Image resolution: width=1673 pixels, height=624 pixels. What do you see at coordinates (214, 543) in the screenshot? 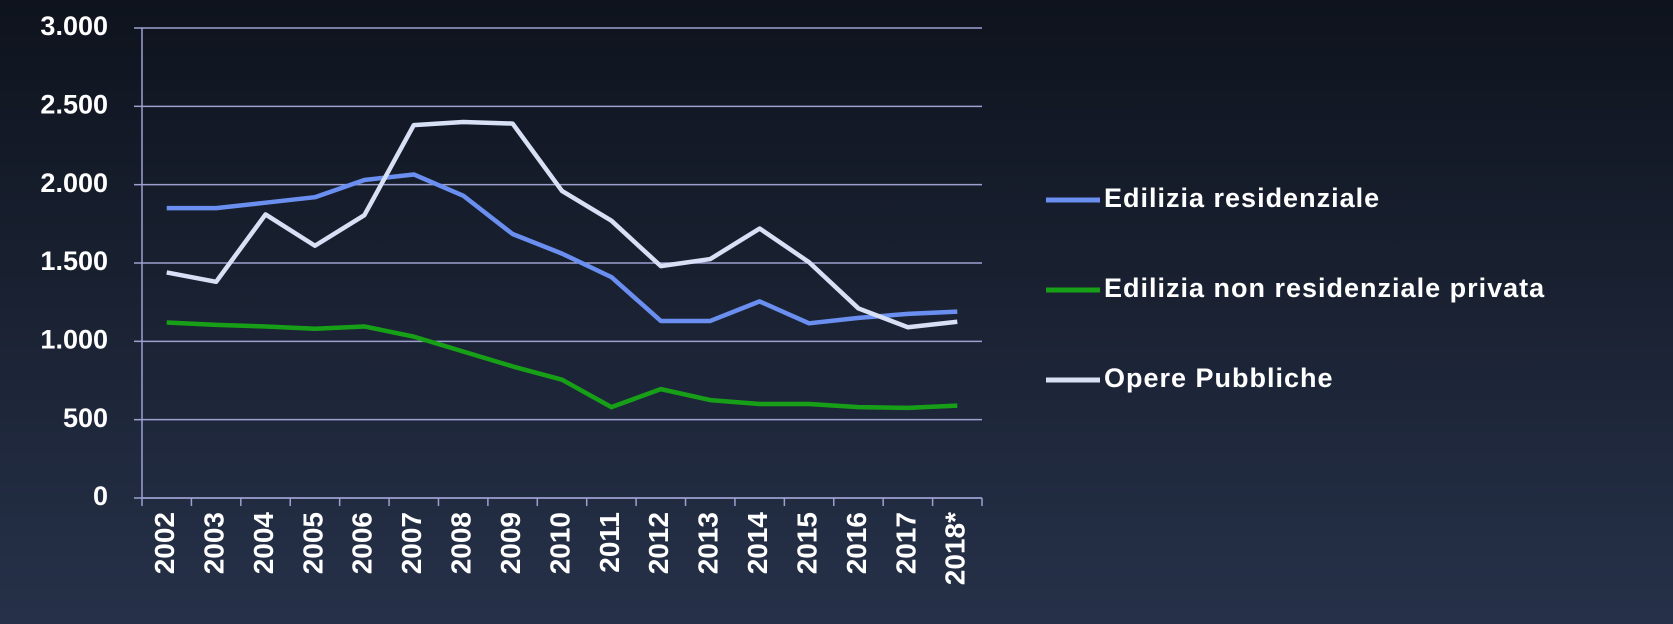
I see `x-tick-label: 2003` at bounding box center [214, 543].